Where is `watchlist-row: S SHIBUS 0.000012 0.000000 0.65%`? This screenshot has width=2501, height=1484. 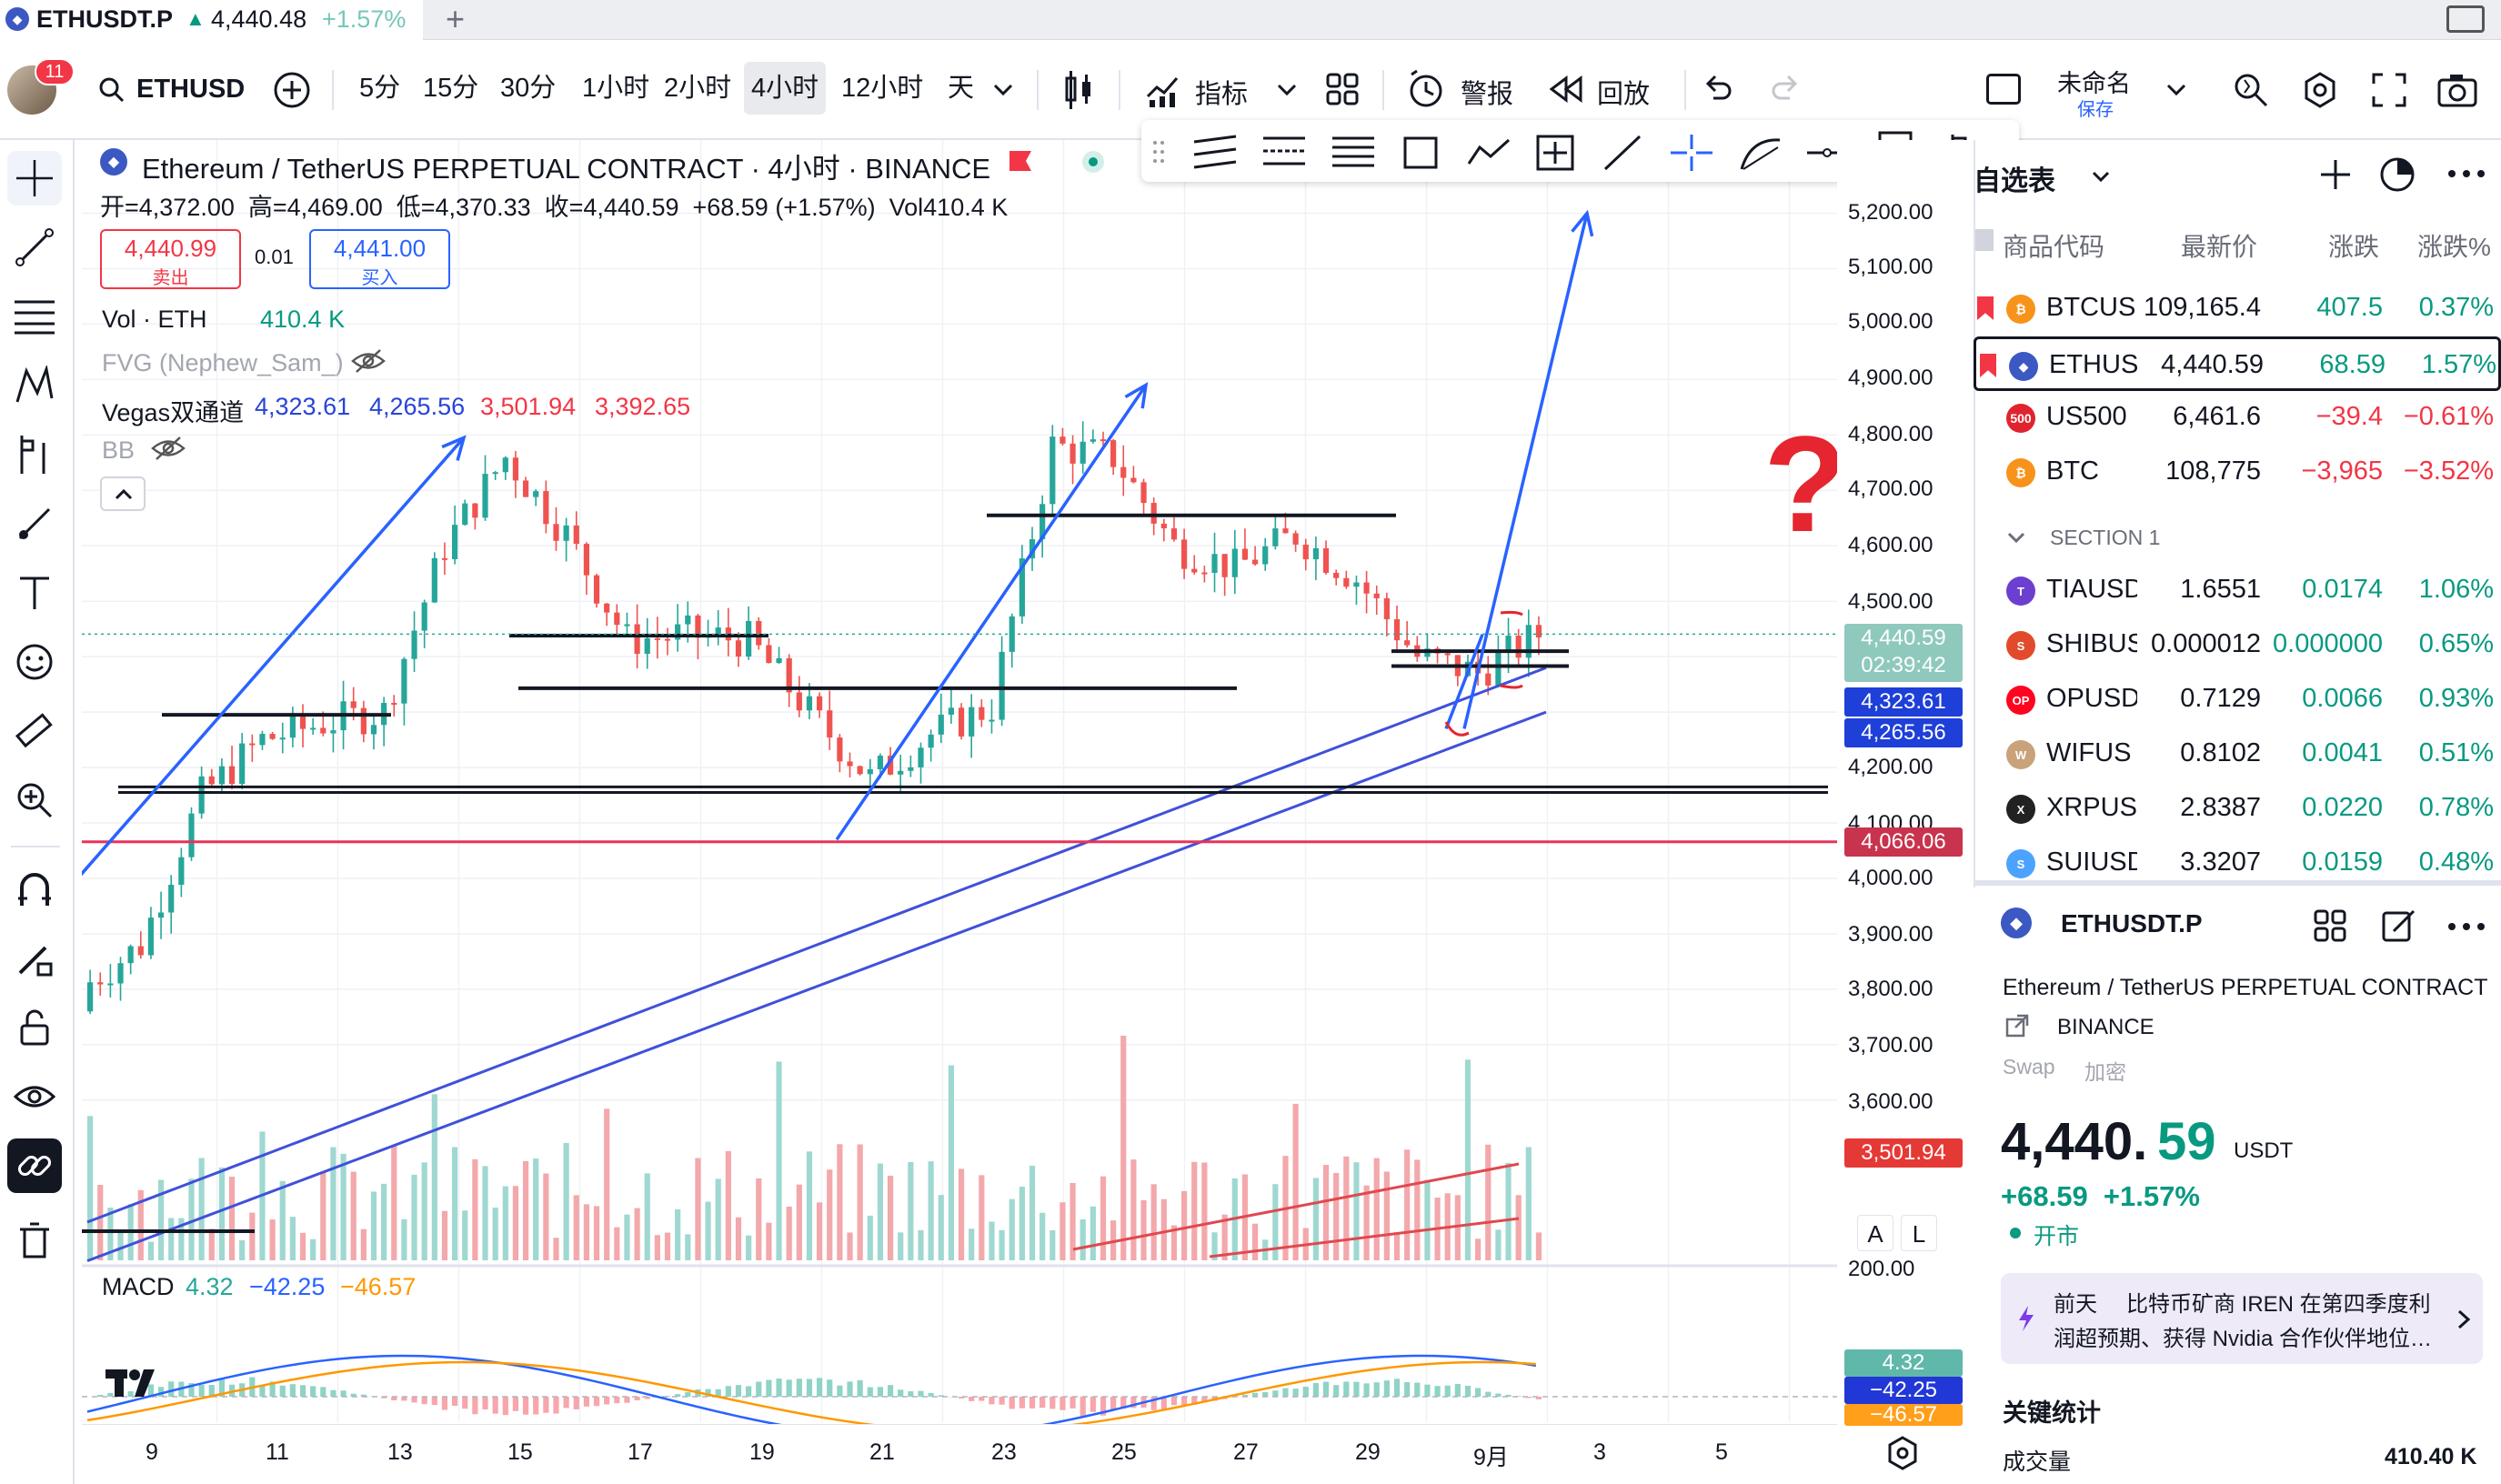 watchlist-row: S SHIBUS 0.000012 0.000000 0.65% is located at coordinates (2237, 645).